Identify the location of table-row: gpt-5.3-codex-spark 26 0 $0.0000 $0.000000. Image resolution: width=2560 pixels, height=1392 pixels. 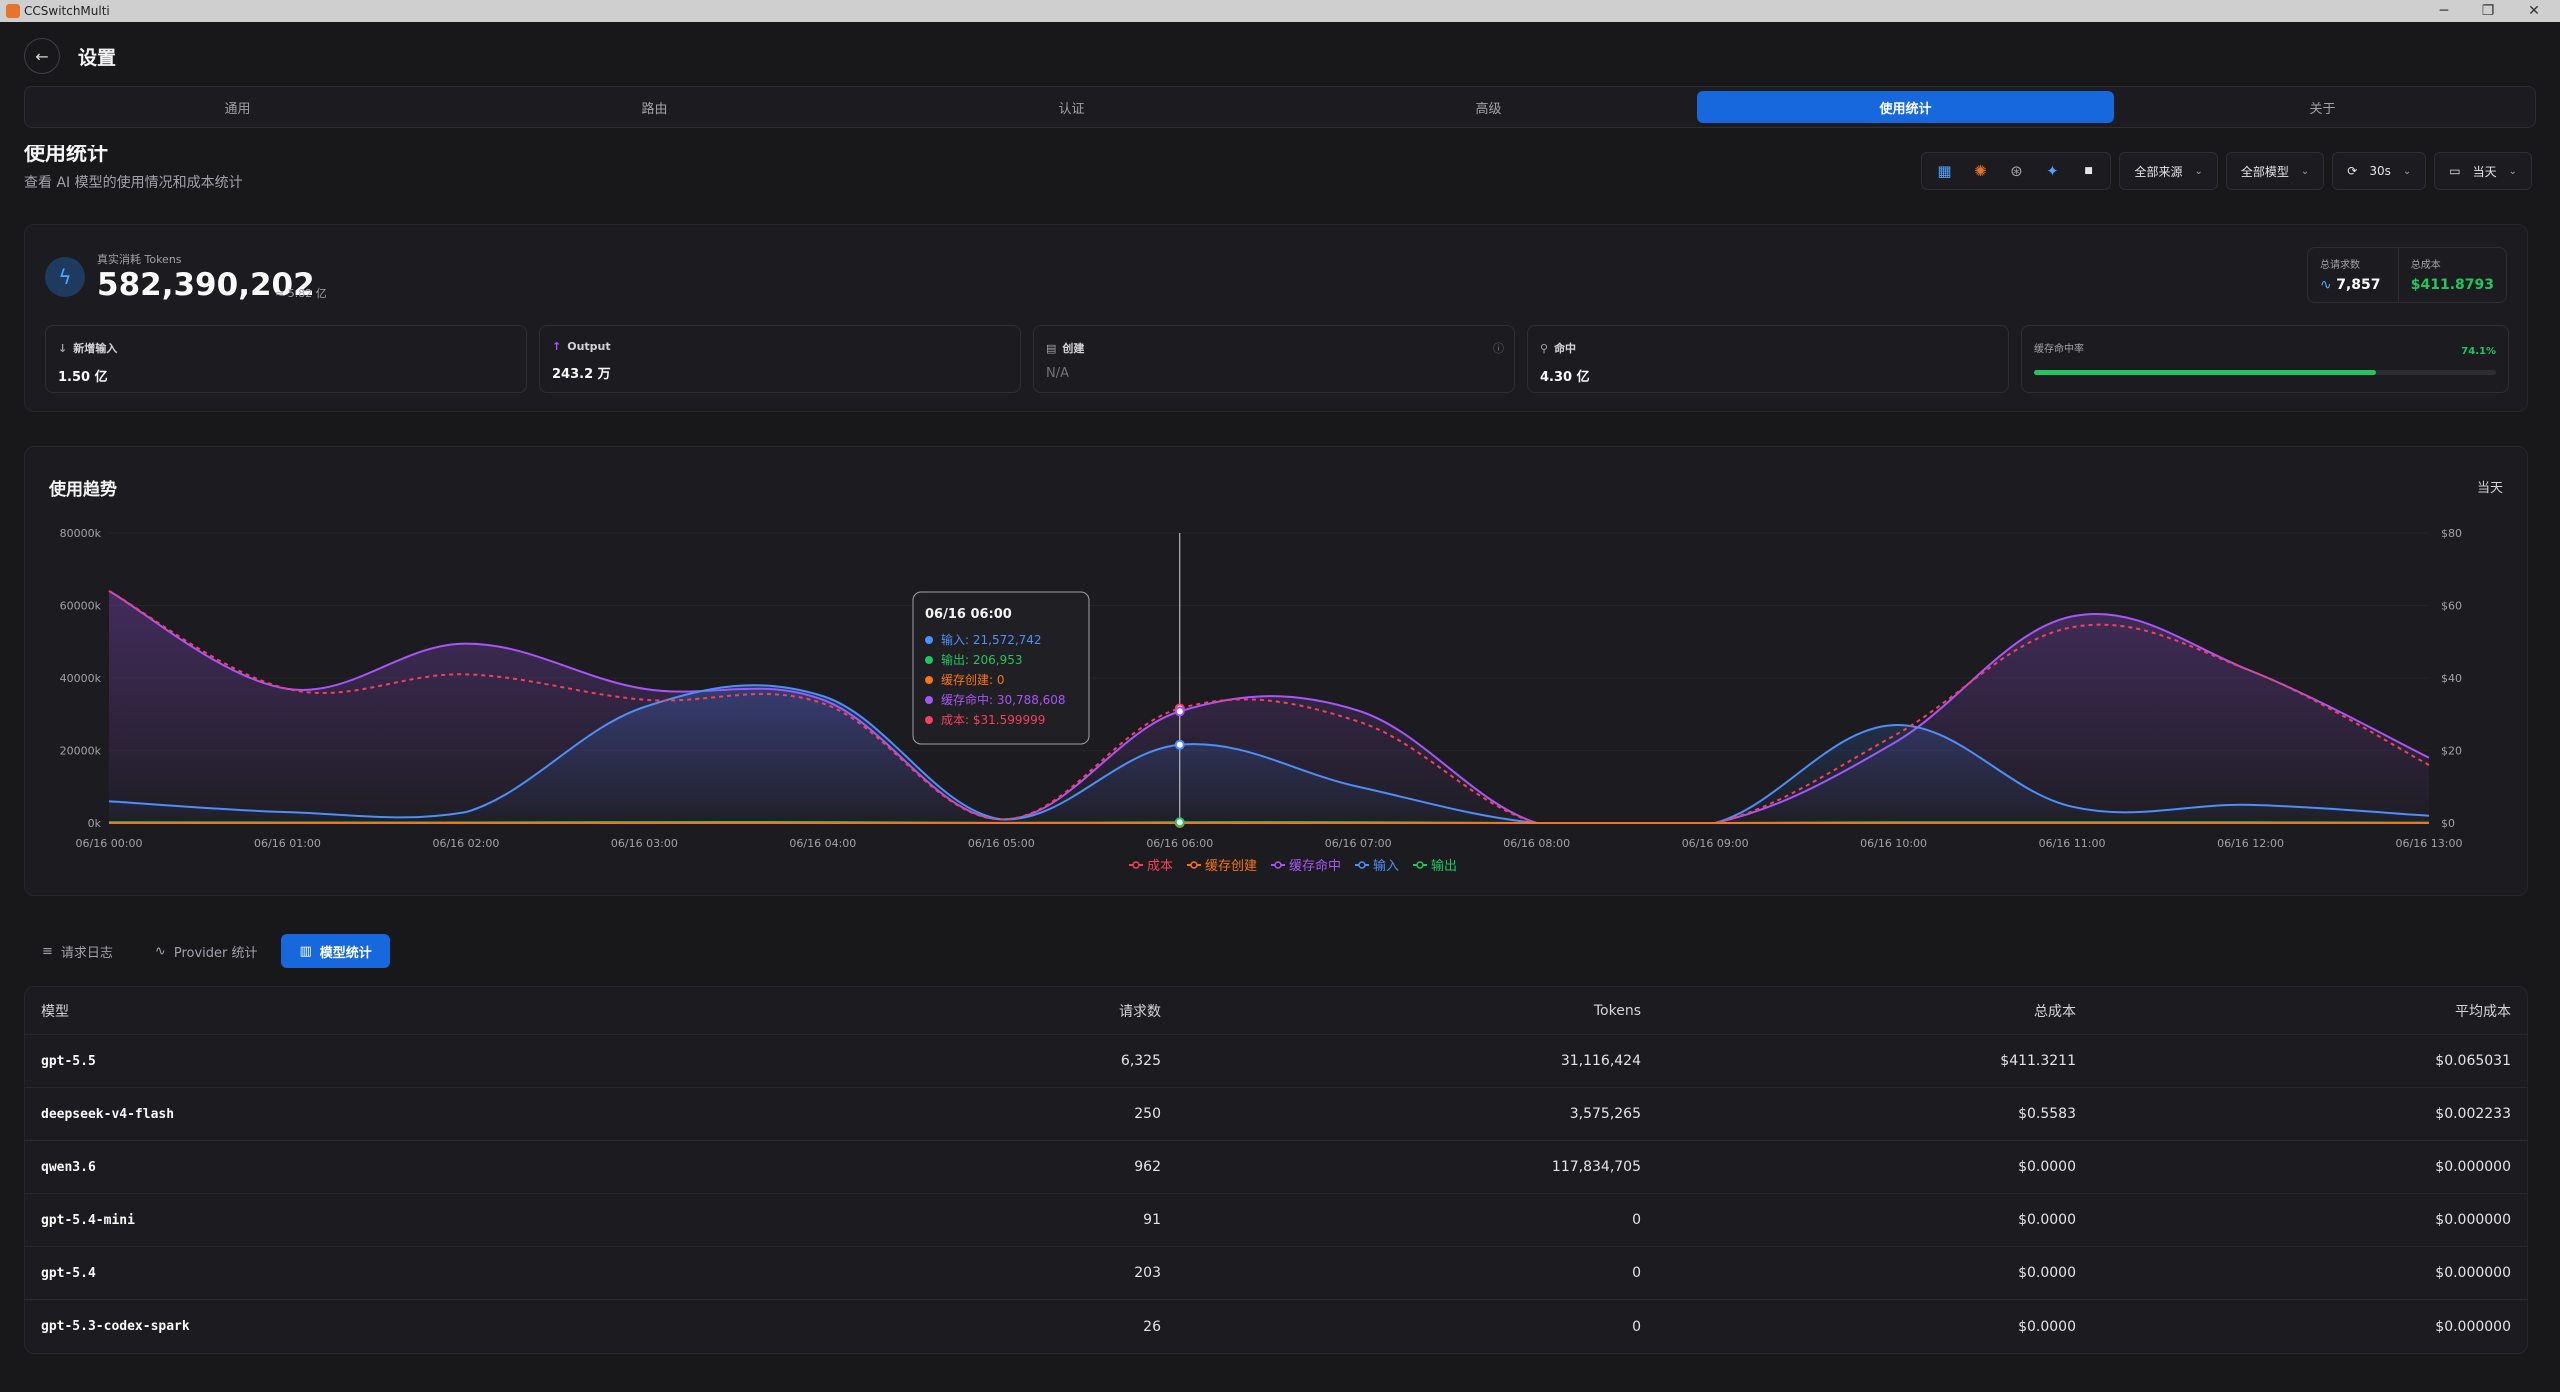
(1276, 1326).